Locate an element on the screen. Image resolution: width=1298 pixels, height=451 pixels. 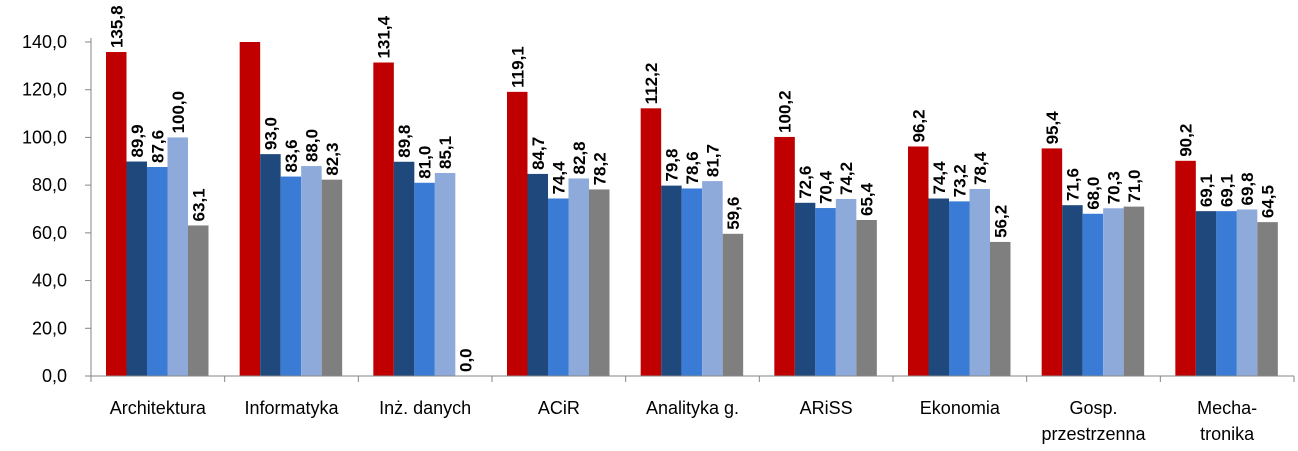
x-category-label-line: przestrzenna is located at coordinates (1093, 434).